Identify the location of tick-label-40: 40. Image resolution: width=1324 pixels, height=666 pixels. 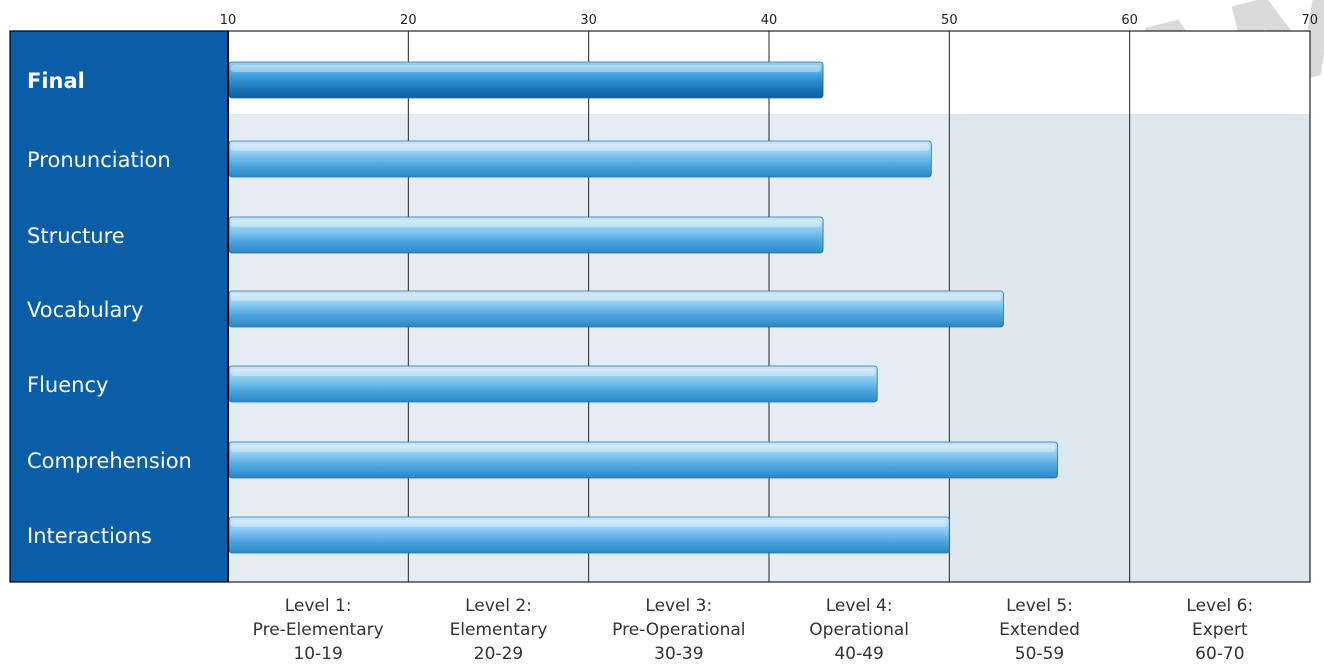
(769, 20).